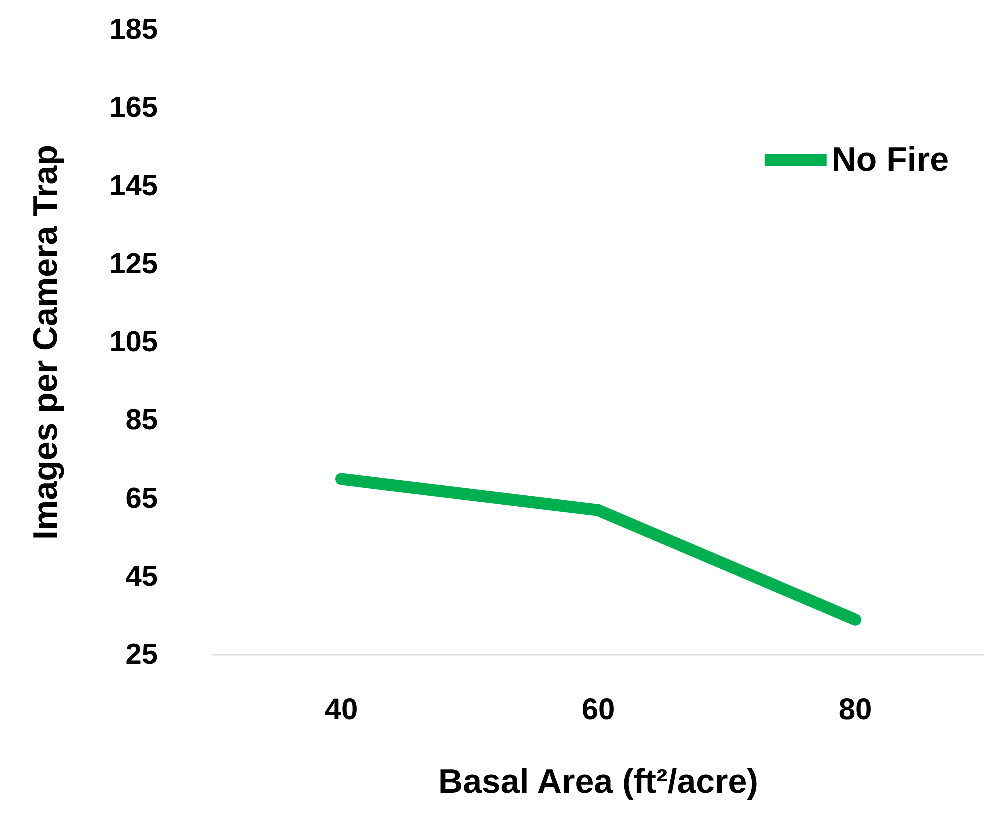  I want to click on legend-label: No Fire, so click(890, 160).